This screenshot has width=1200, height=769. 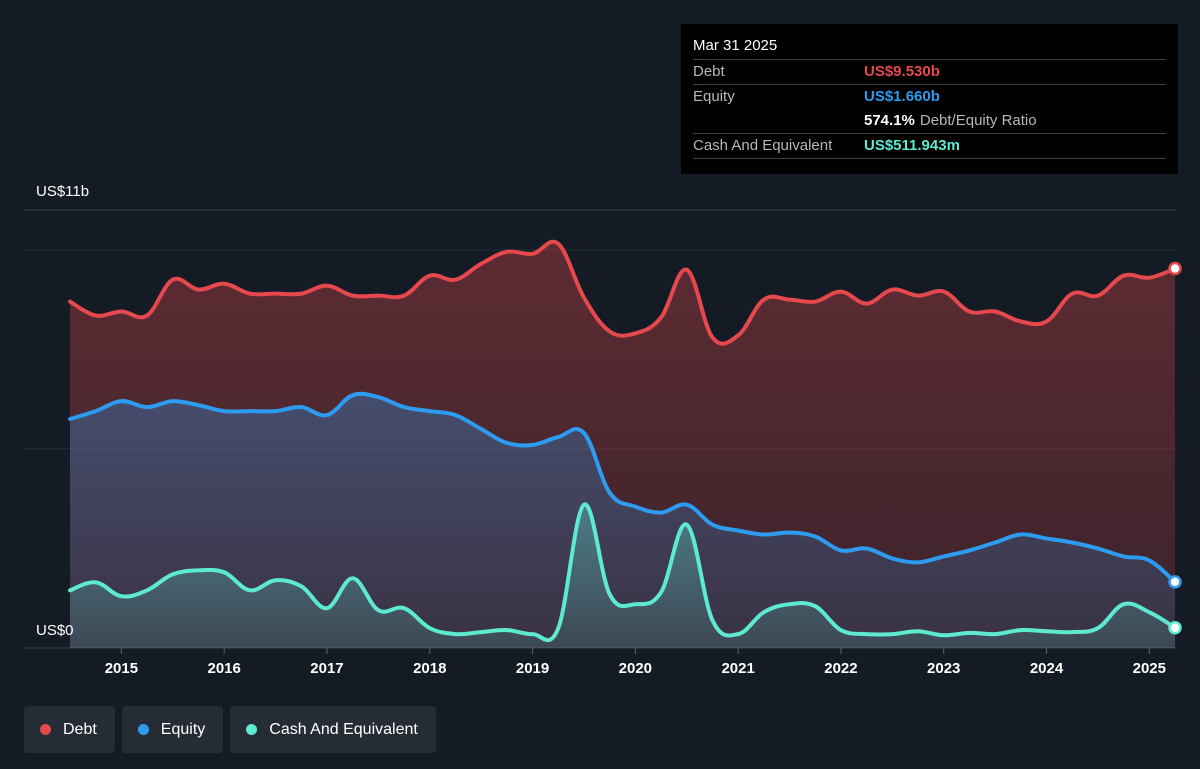 I want to click on x-tick-label: 2023, so click(x=943, y=668).